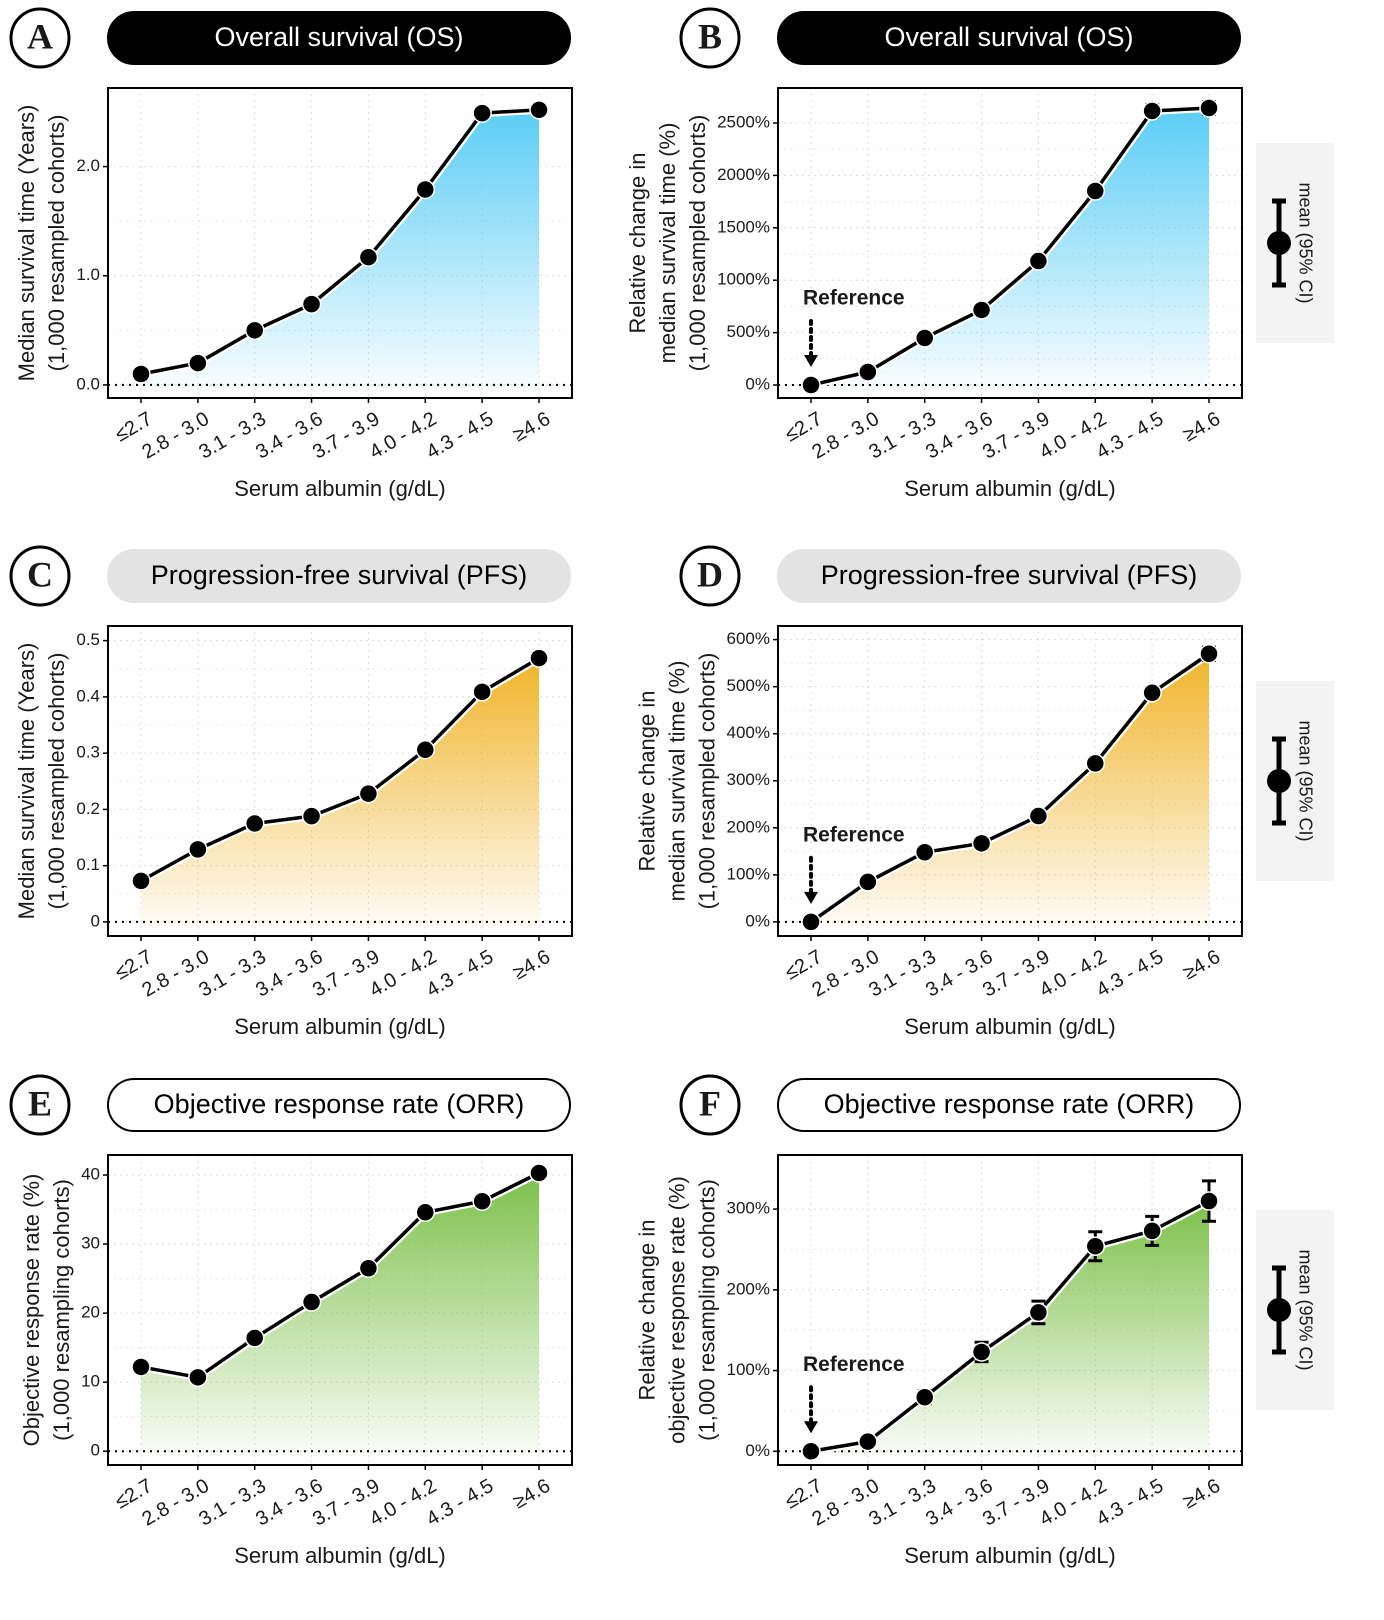 This screenshot has height=1620, width=1384. I want to click on y-tick-label: 40, so click(90, 1174).